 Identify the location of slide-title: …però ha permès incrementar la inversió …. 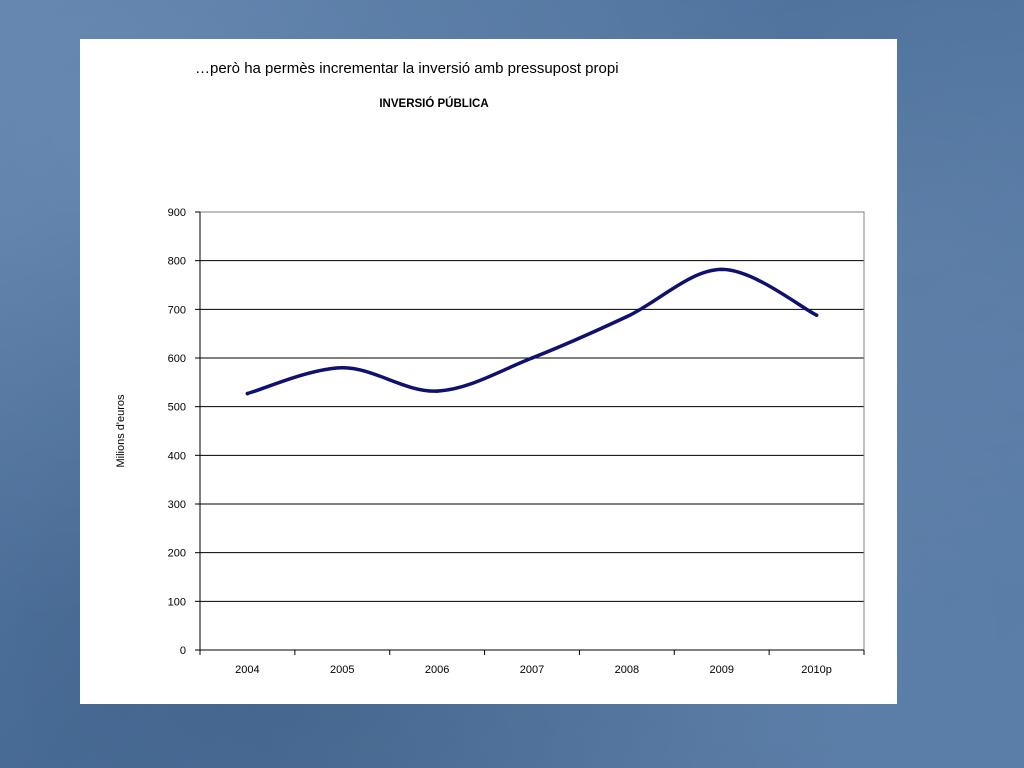
(407, 68).